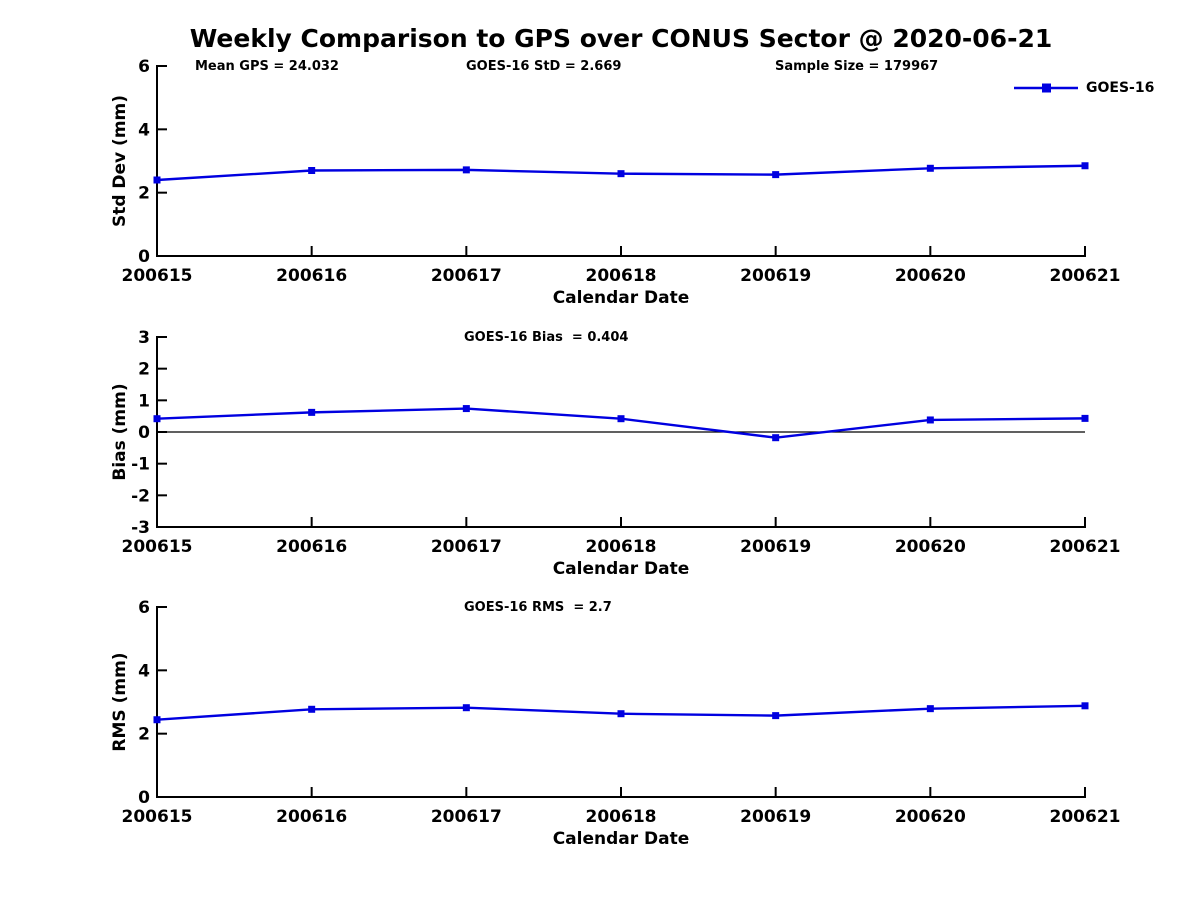  Describe the element at coordinates (144, 338) in the screenshot. I see `y-tick-label: 3` at that location.